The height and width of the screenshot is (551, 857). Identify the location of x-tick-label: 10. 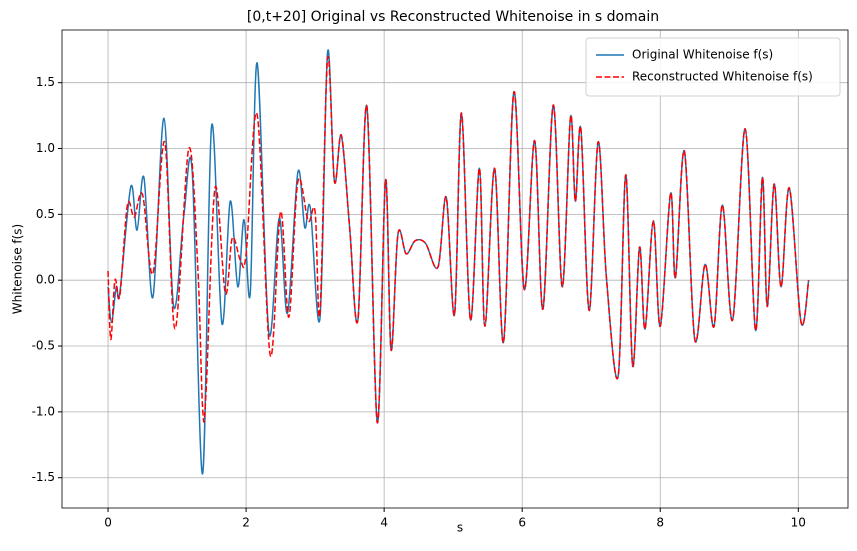
(798, 523).